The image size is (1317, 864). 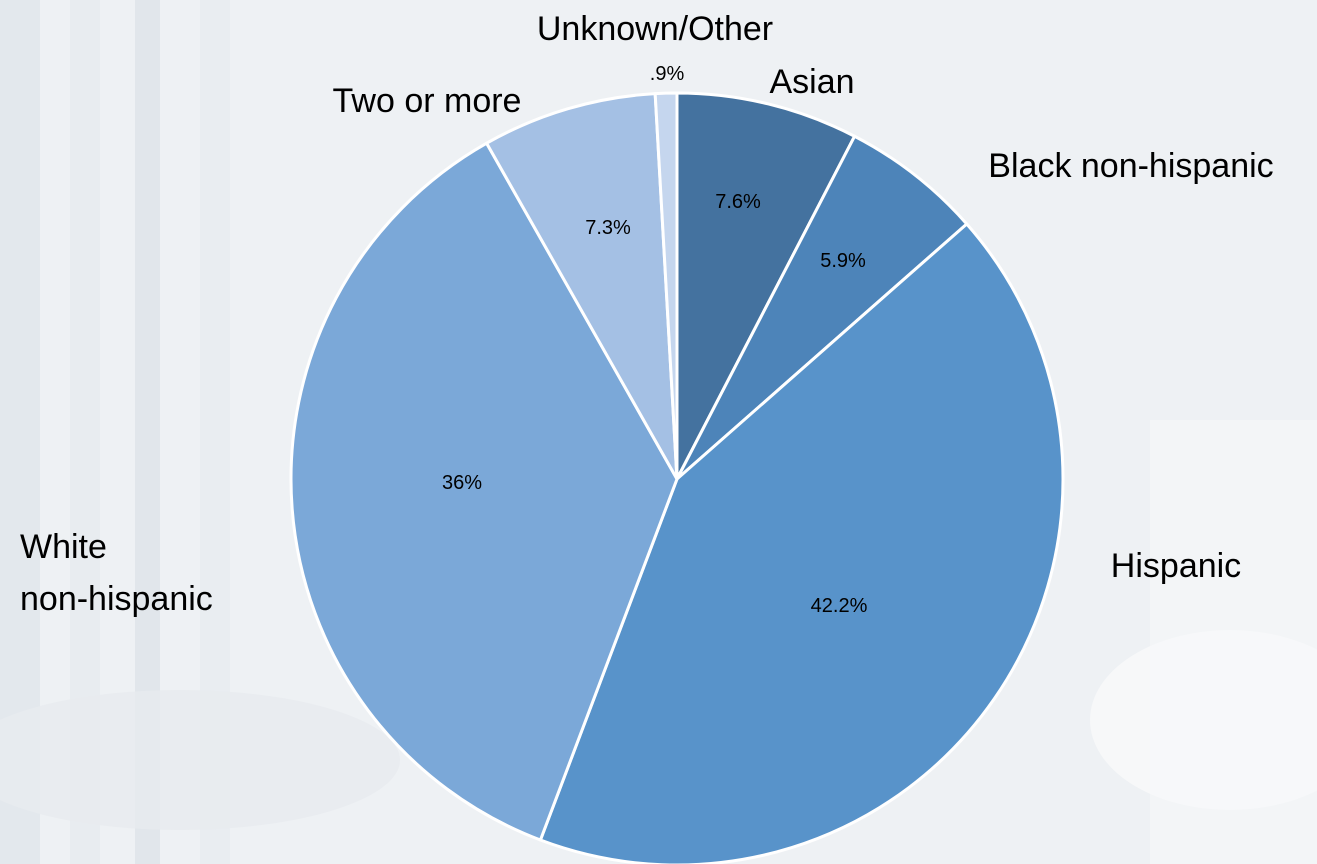 I want to click on value-label-hispanic: 42.2%, so click(x=839, y=606).